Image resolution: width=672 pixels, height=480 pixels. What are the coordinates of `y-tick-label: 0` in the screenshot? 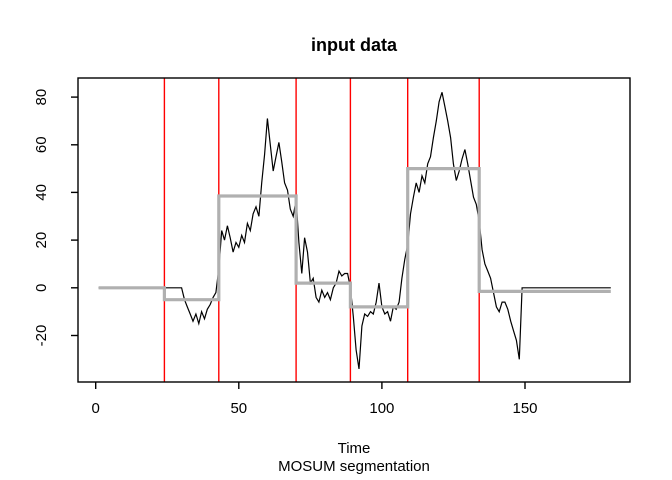 It's located at (41, 288).